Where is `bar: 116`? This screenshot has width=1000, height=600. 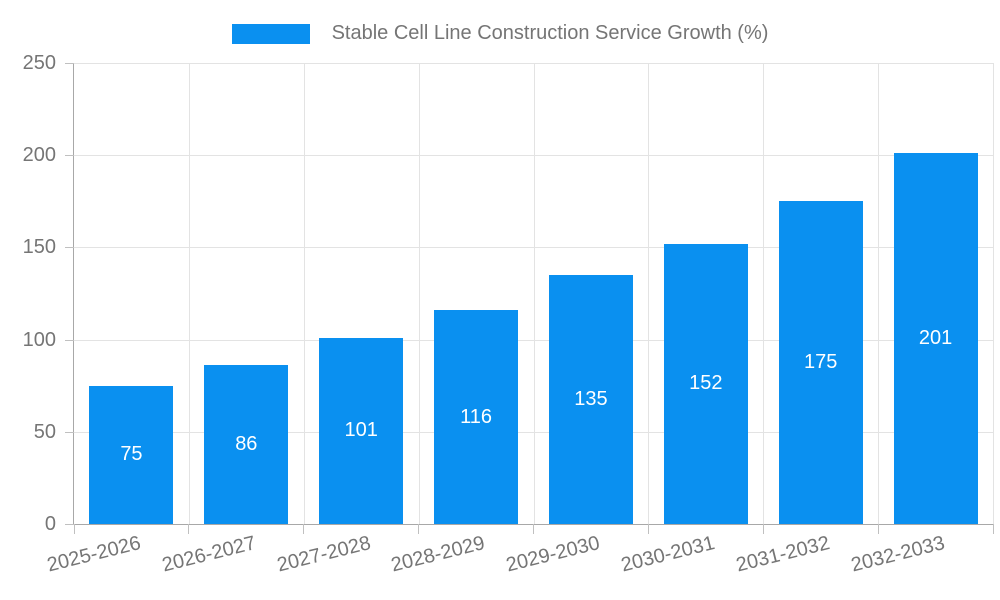
bar: 116 is located at coordinates (476, 417).